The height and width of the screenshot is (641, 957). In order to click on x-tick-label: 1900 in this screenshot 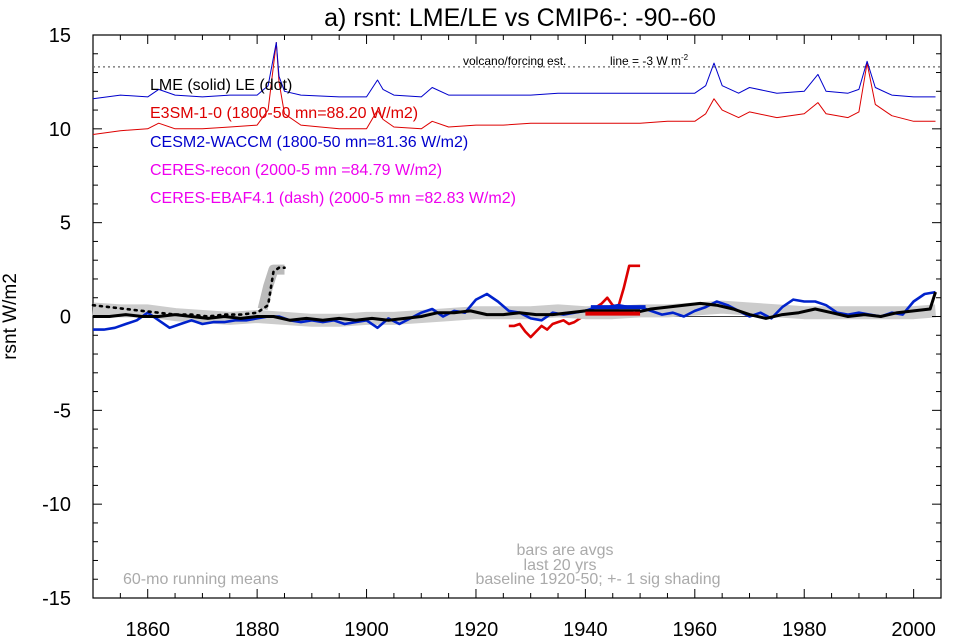, I will do `click(366, 630)`.